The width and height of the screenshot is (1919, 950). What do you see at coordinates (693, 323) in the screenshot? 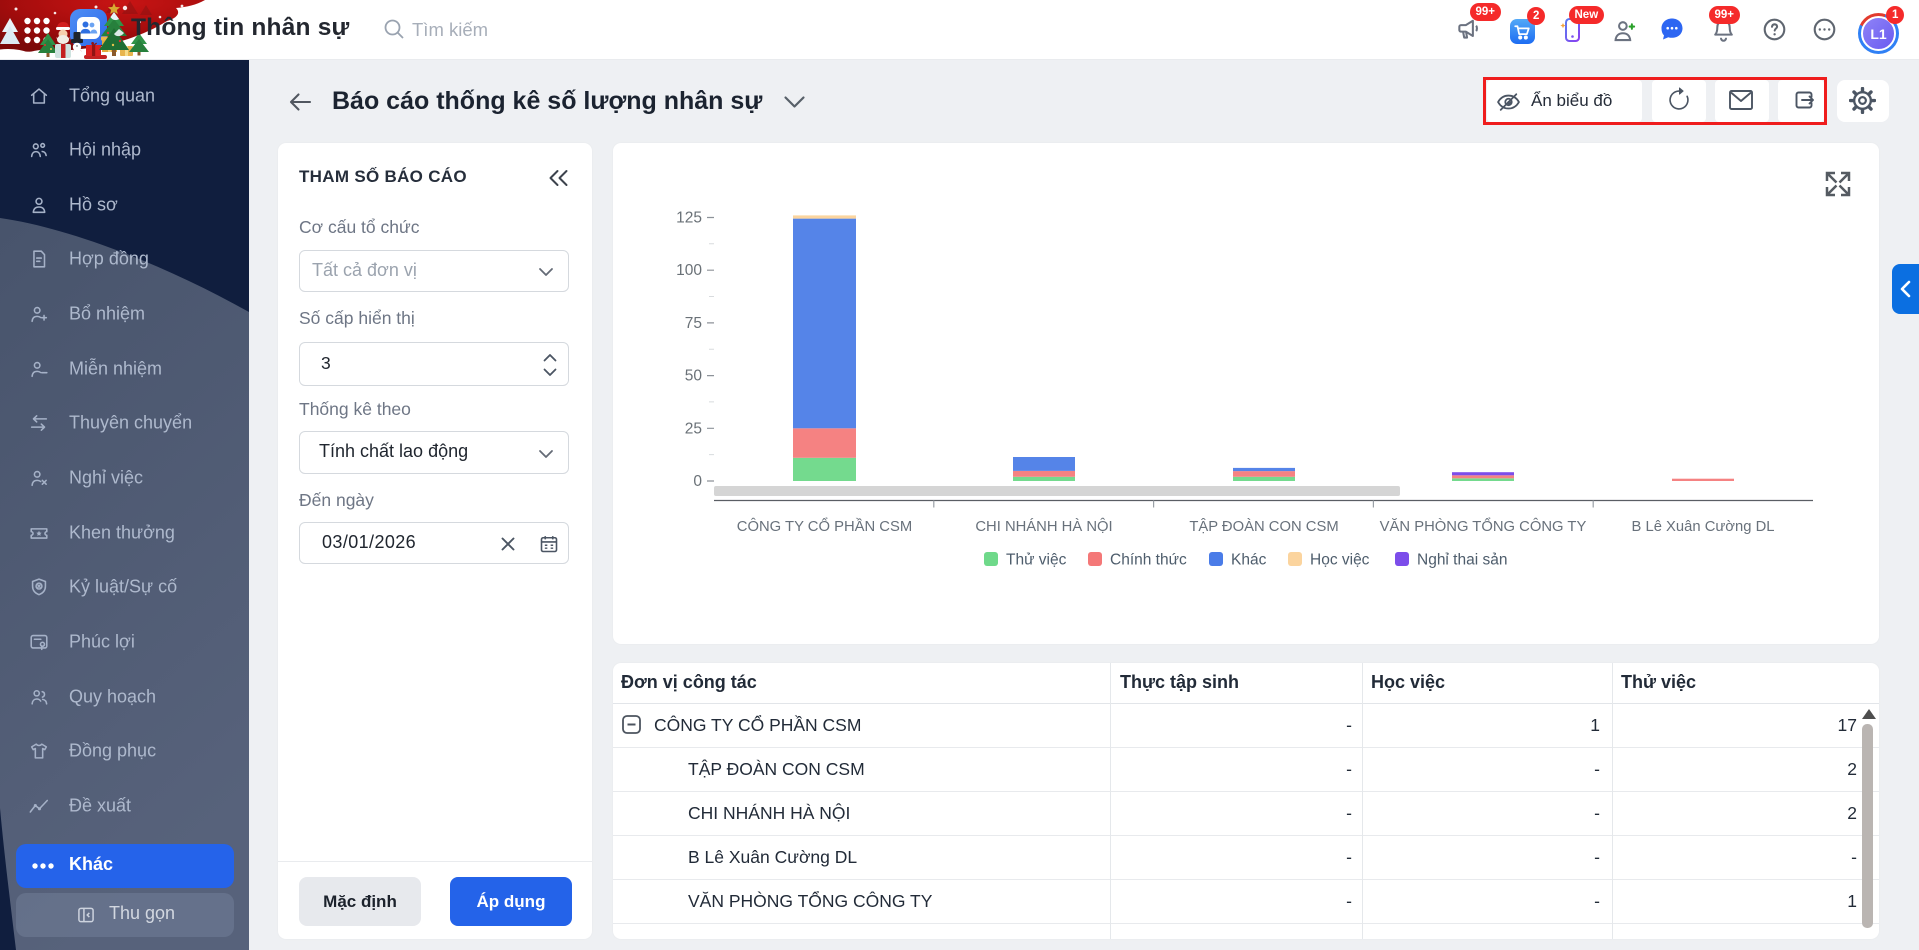
I see `svg-text: 75` at bounding box center [693, 323].